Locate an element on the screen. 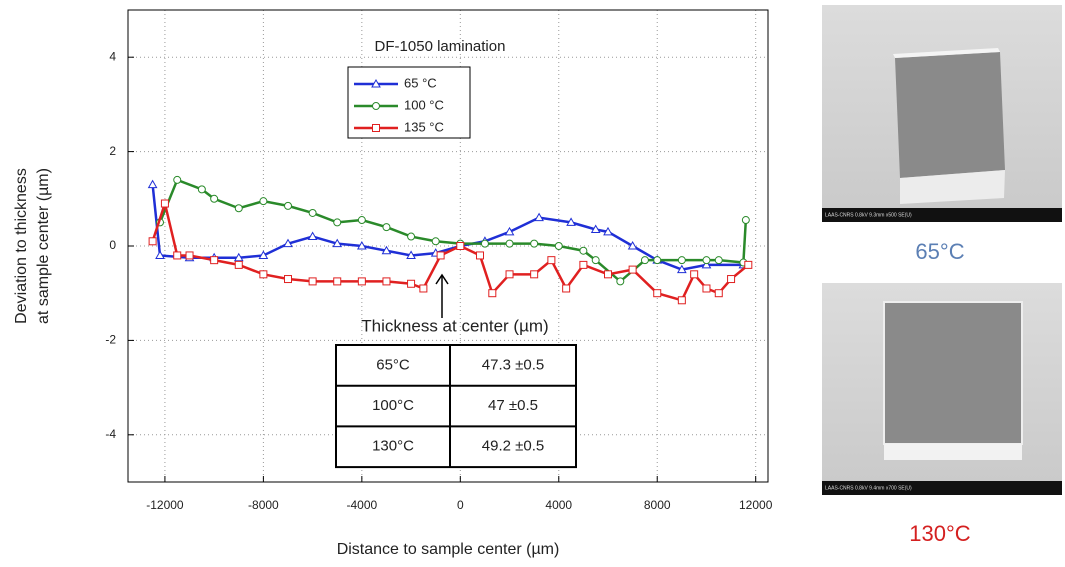  sem-image-130: LAAS-CNRS 0.8kV 9.4mm x700 SE(U) is located at coordinates (942, 389).